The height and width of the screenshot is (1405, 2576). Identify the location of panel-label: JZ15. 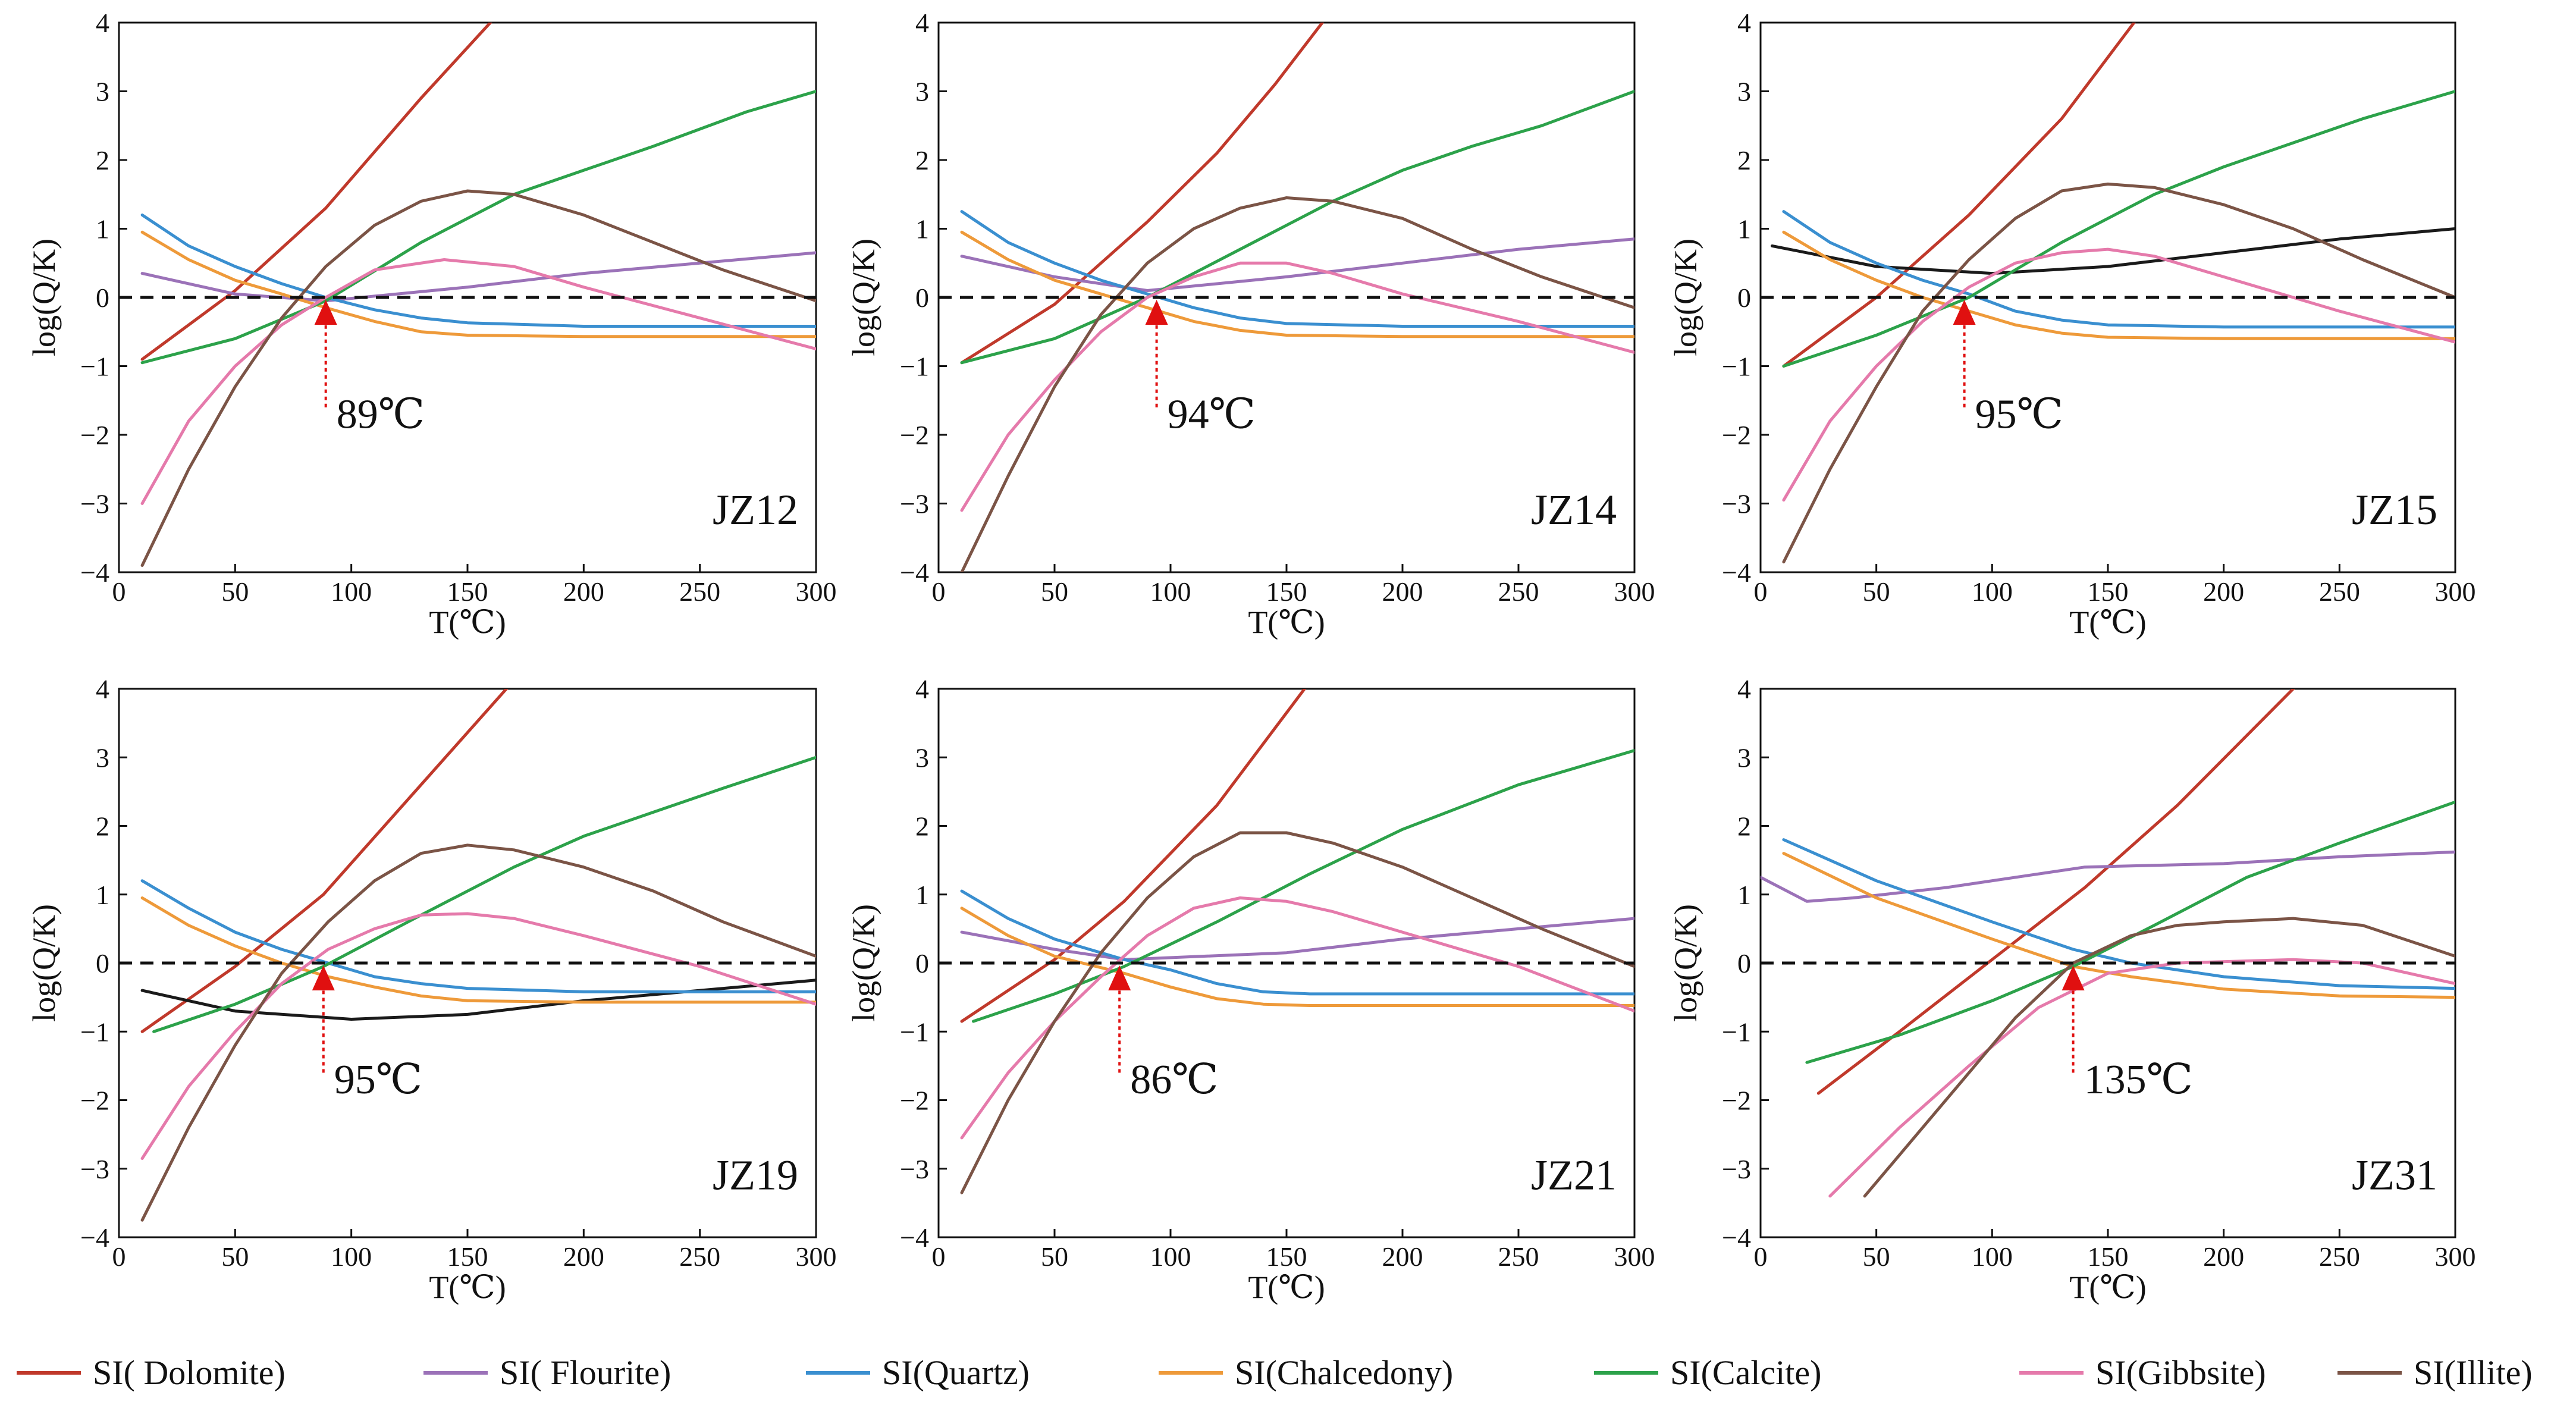
(2394, 510).